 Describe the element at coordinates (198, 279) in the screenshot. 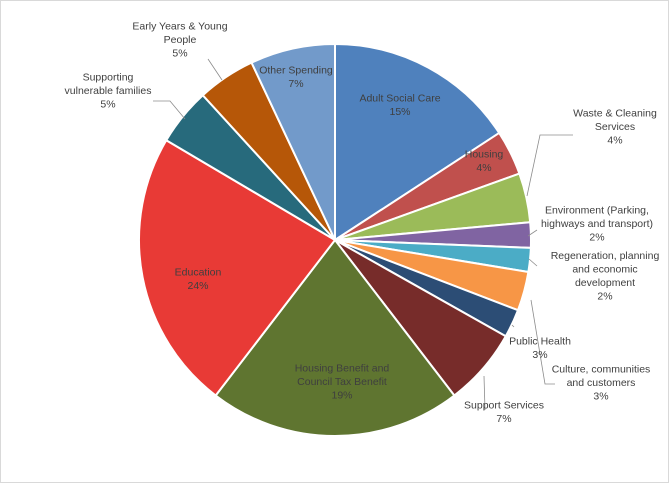

I see `slice-label-education: Education 24%` at that location.